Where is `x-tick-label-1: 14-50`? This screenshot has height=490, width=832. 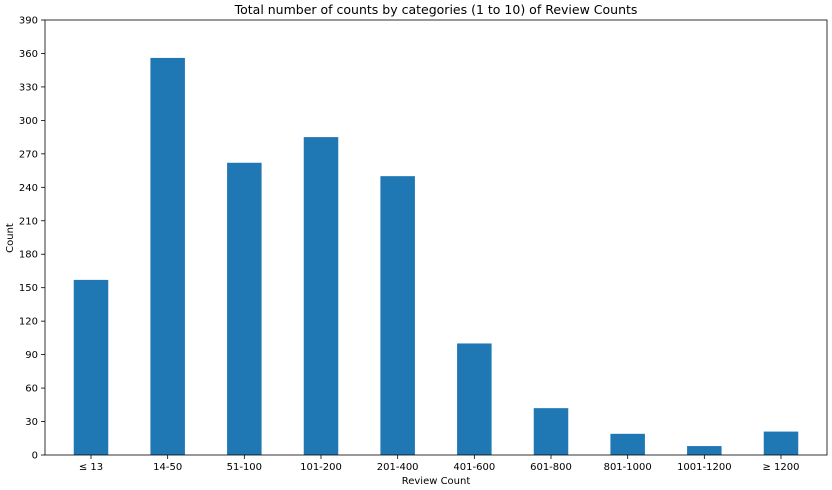 x-tick-label-1: 14-50 is located at coordinates (167, 467).